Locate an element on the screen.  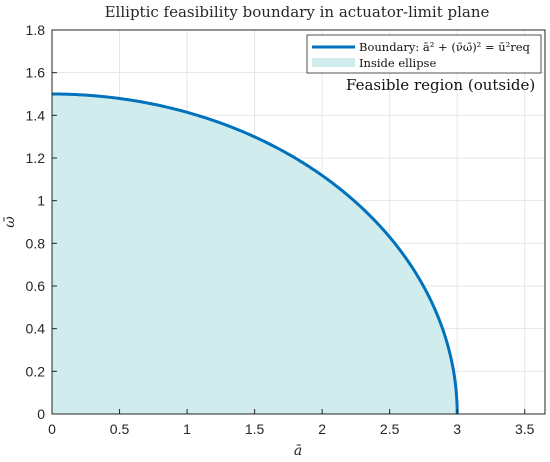
y-tick-label: 1.2 is located at coordinates (36, 158).